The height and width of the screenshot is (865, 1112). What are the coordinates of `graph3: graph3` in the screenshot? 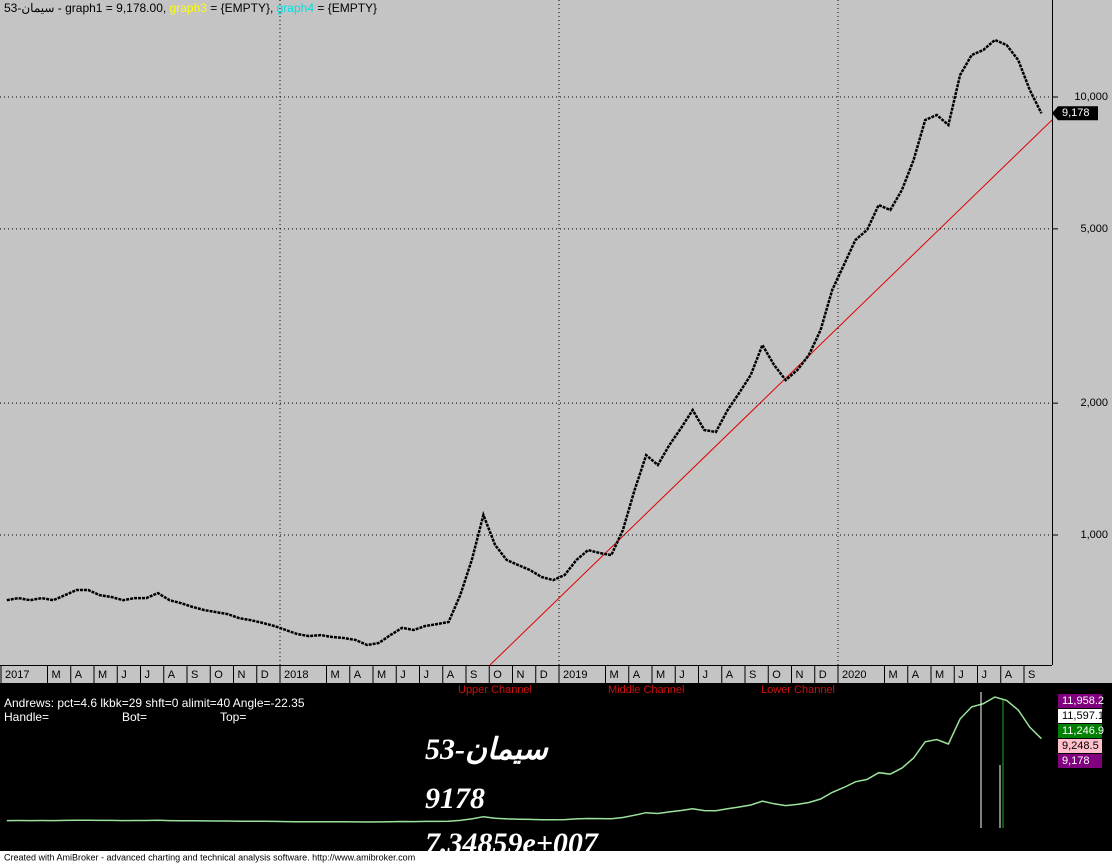 It's located at (189, 8).